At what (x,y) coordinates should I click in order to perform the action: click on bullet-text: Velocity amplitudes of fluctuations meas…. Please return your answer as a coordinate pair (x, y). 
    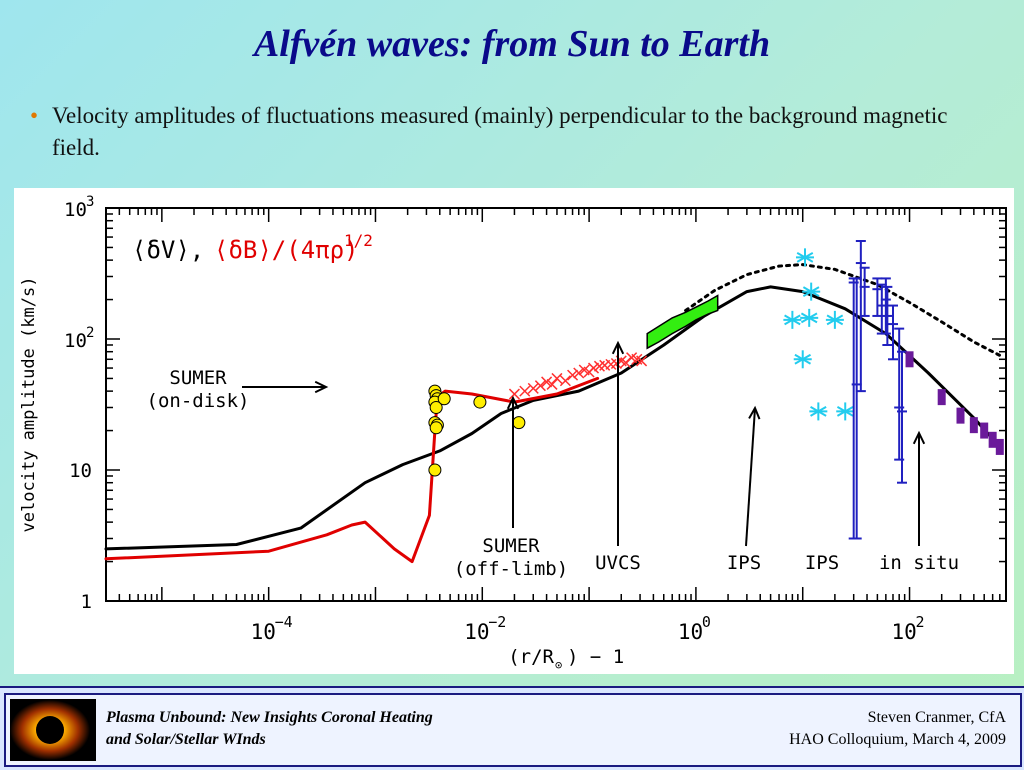
    Looking at the image, I should click on (500, 131).